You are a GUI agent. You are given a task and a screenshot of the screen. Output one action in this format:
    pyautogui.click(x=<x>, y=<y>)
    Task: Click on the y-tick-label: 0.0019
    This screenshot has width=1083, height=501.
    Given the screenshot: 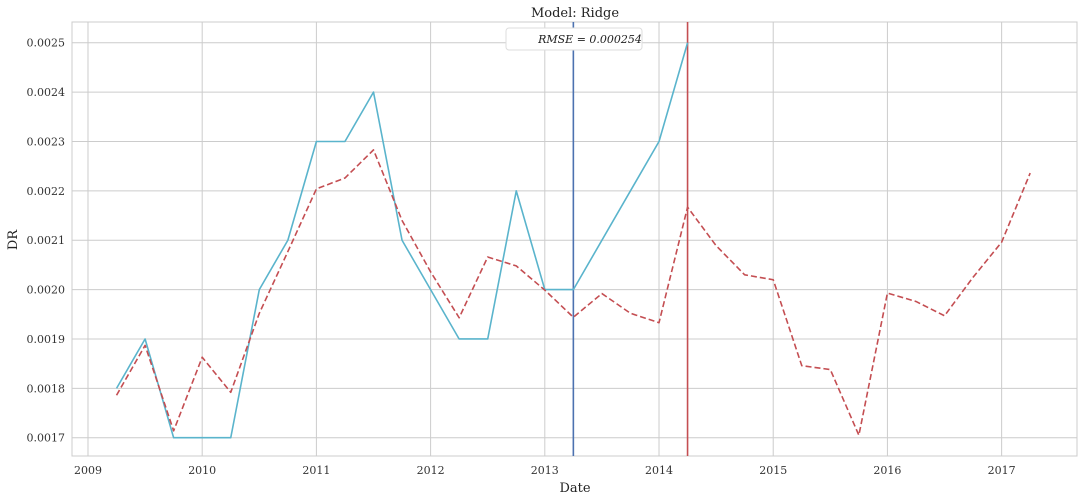 What is the action you would take?
    pyautogui.click(x=46, y=339)
    